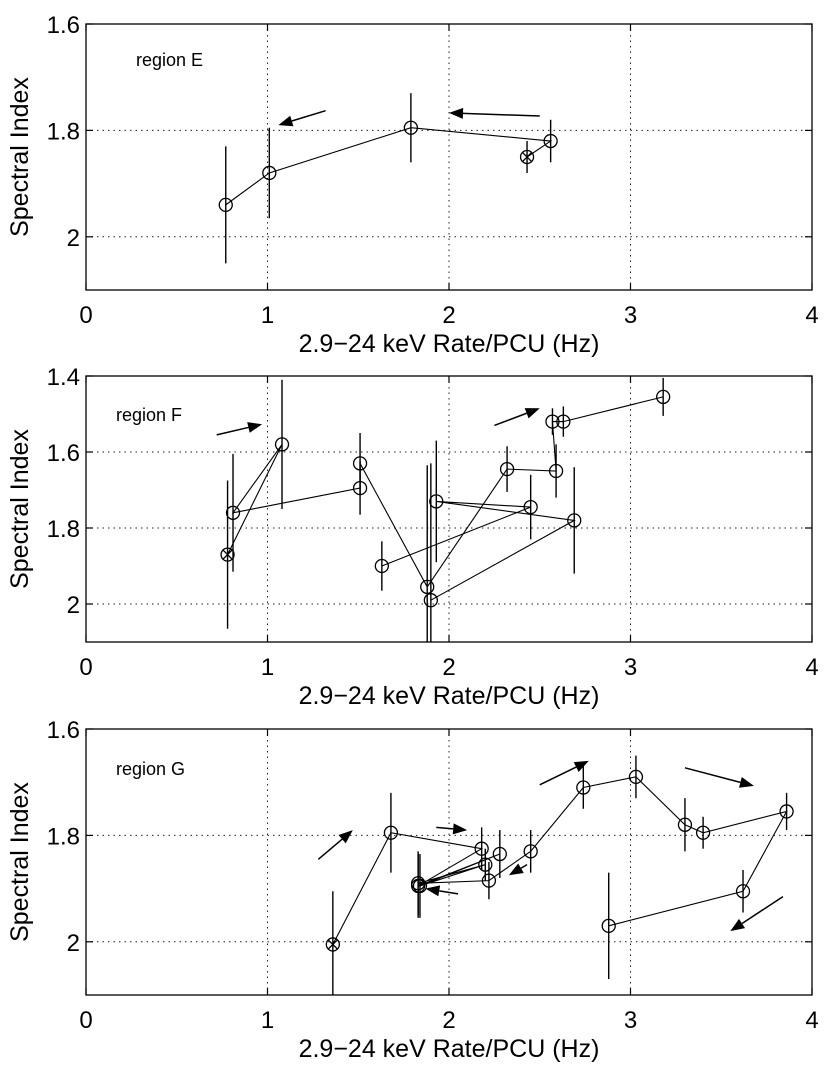 The width and height of the screenshot is (830, 1067). What do you see at coordinates (169, 60) in the screenshot?
I see `region-label: region E` at bounding box center [169, 60].